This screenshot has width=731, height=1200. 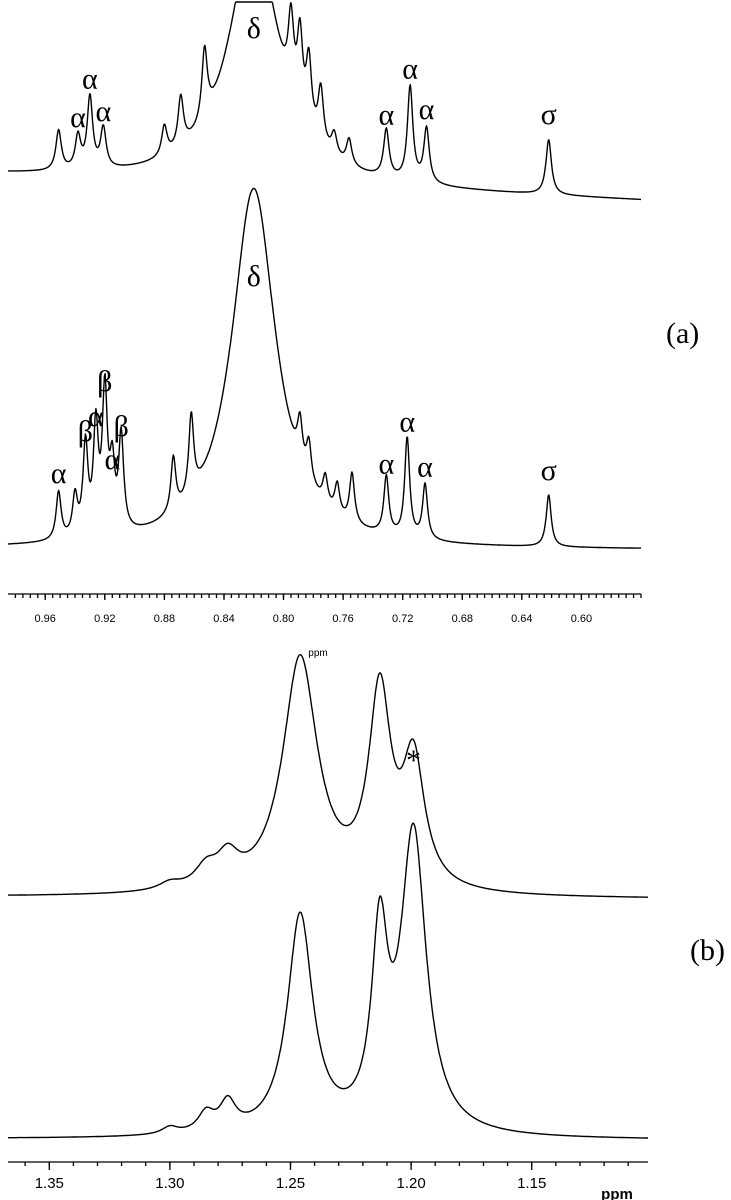 What do you see at coordinates (290, 1183) in the screenshot?
I see `tick-label: 1.25` at bounding box center [290, 1183].